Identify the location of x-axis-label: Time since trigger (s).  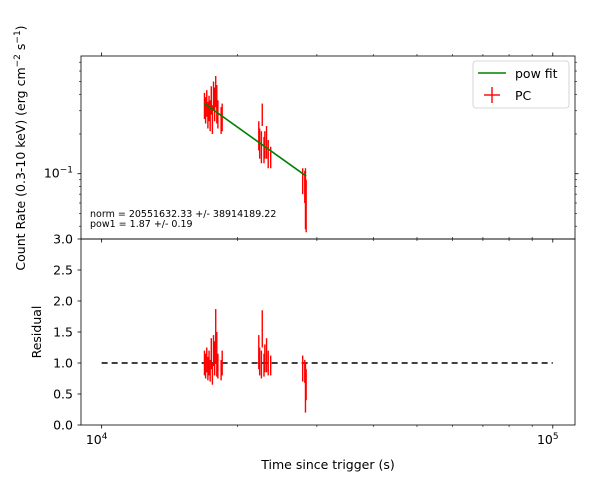
(327, 464).